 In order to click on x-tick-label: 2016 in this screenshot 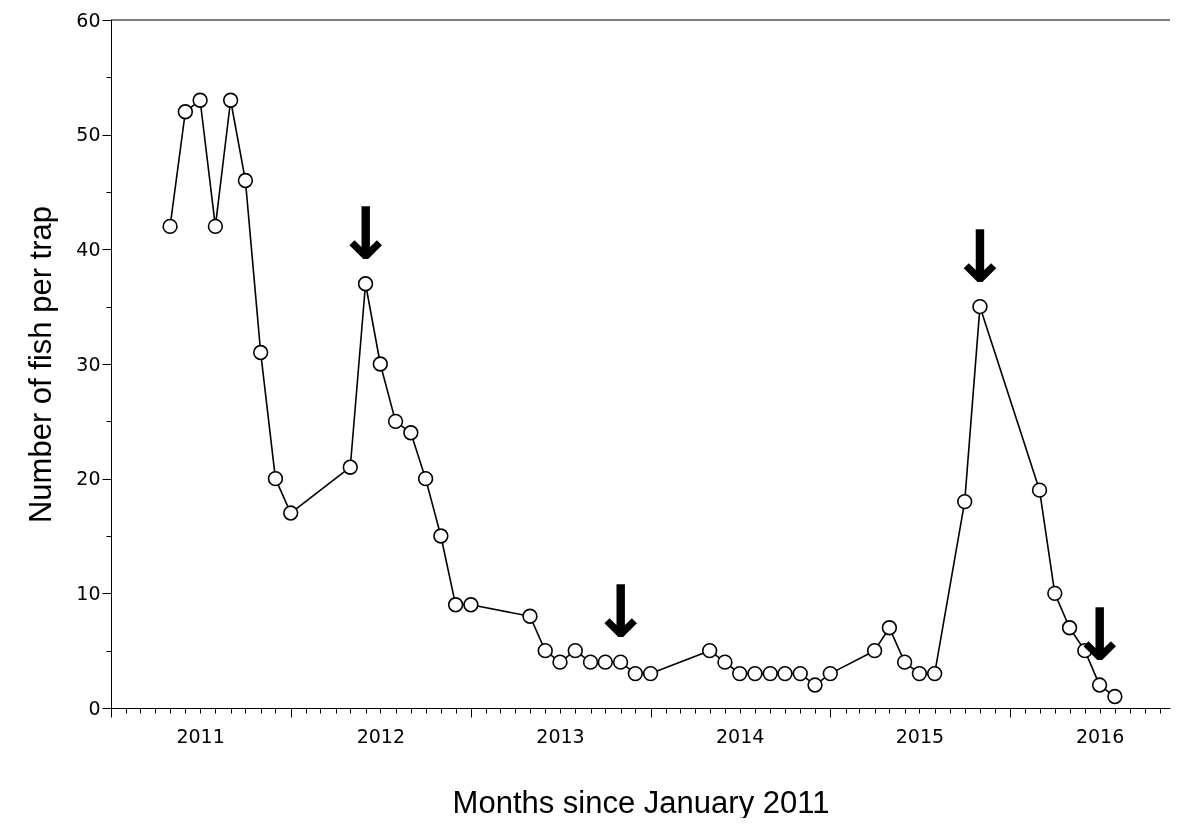, I will do `click(1100, 735)`.